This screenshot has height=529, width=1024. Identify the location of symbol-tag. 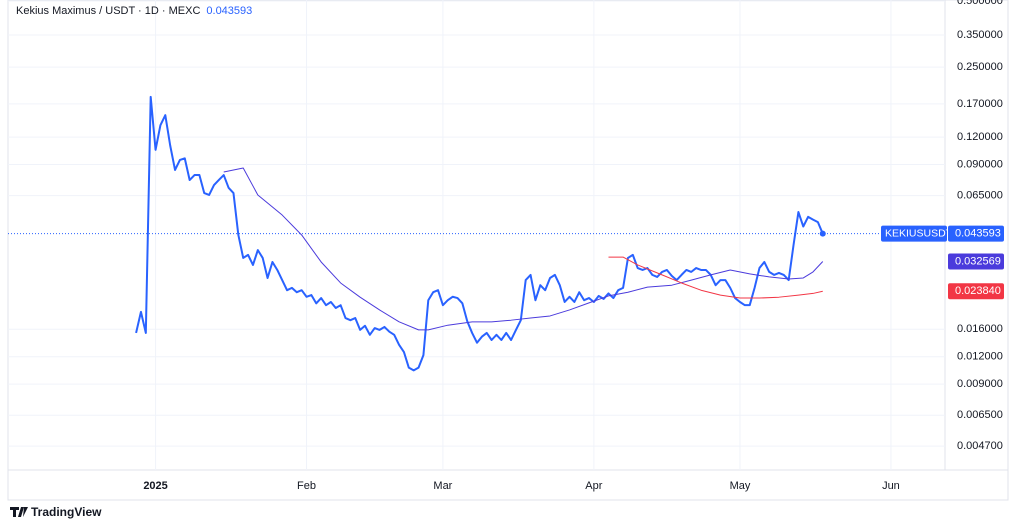
(914, 233).